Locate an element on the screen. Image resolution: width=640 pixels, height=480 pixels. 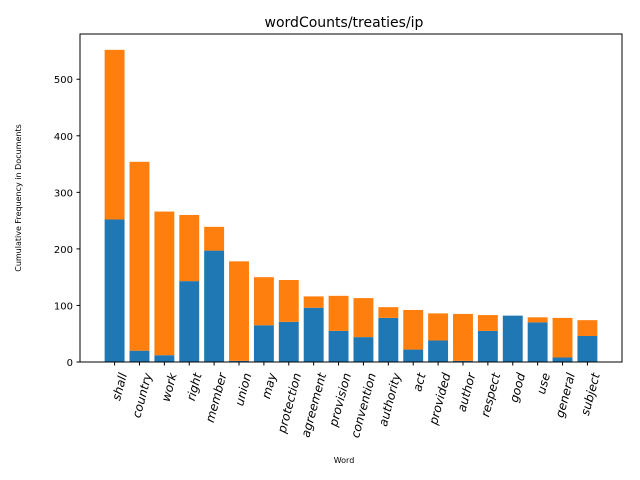
x-tick-label-good: good is located at coordinates (517, 387).